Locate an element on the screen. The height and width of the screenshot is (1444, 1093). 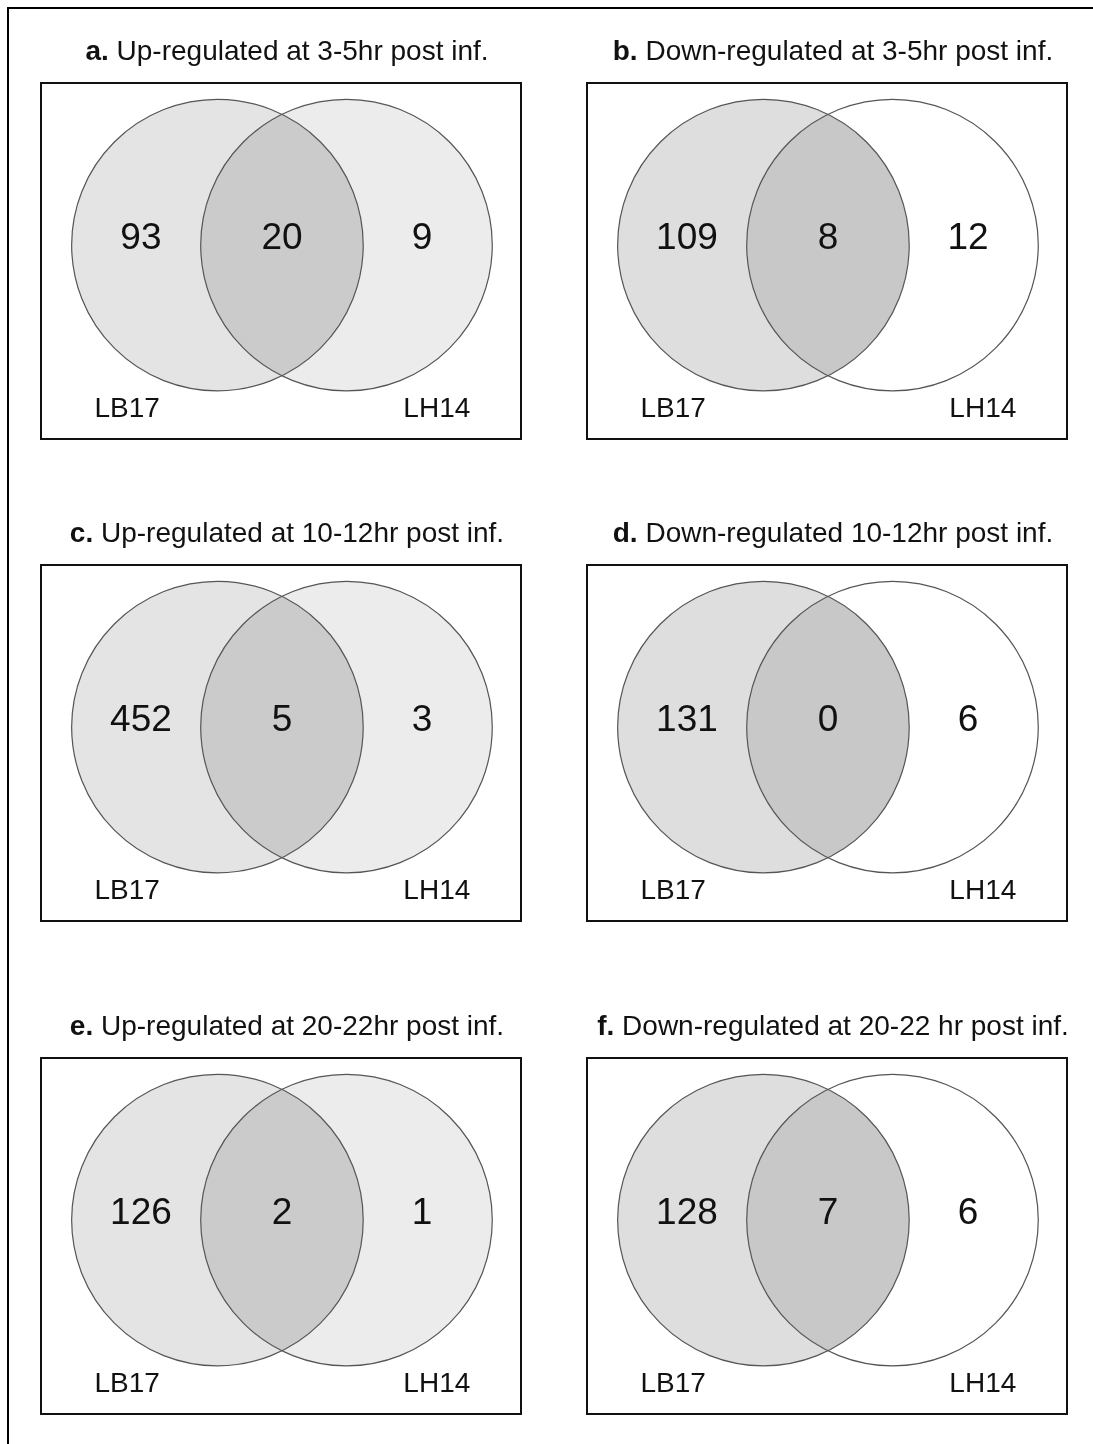
data-label: 452 is located at coordinates (141, 718).